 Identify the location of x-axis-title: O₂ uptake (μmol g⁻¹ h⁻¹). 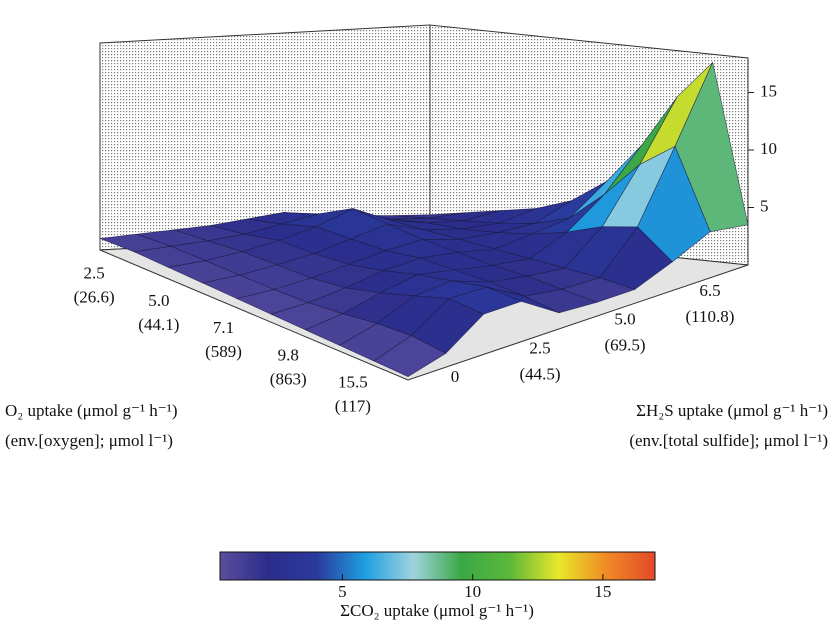
(91, 410).